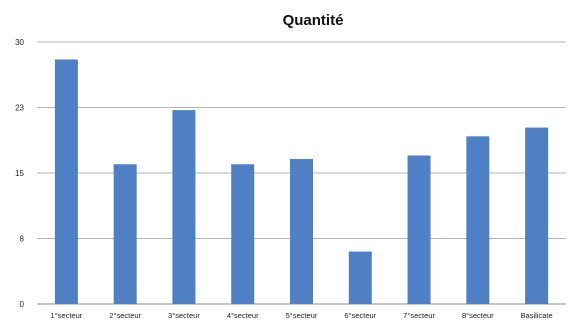 The width and height of the screenshot is (576, 327). Describe the element at coordinates (360, 315) in the screenshot. I see `x-tick-label: 6°secteur` at that location.